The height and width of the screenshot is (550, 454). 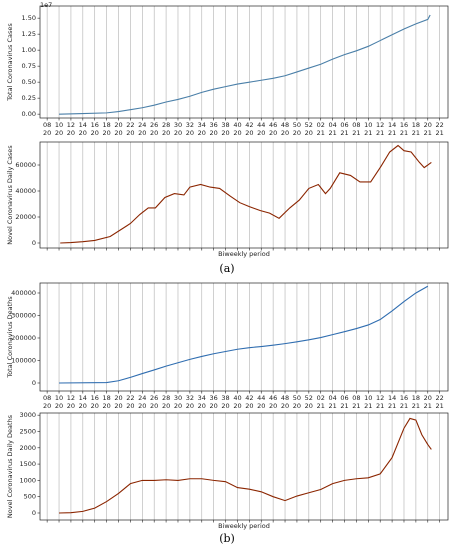 What do you see at coordinates (29, 18) in the screenshot?
I see `y-tick-label: 1.50` at bounding box center [29, 18].